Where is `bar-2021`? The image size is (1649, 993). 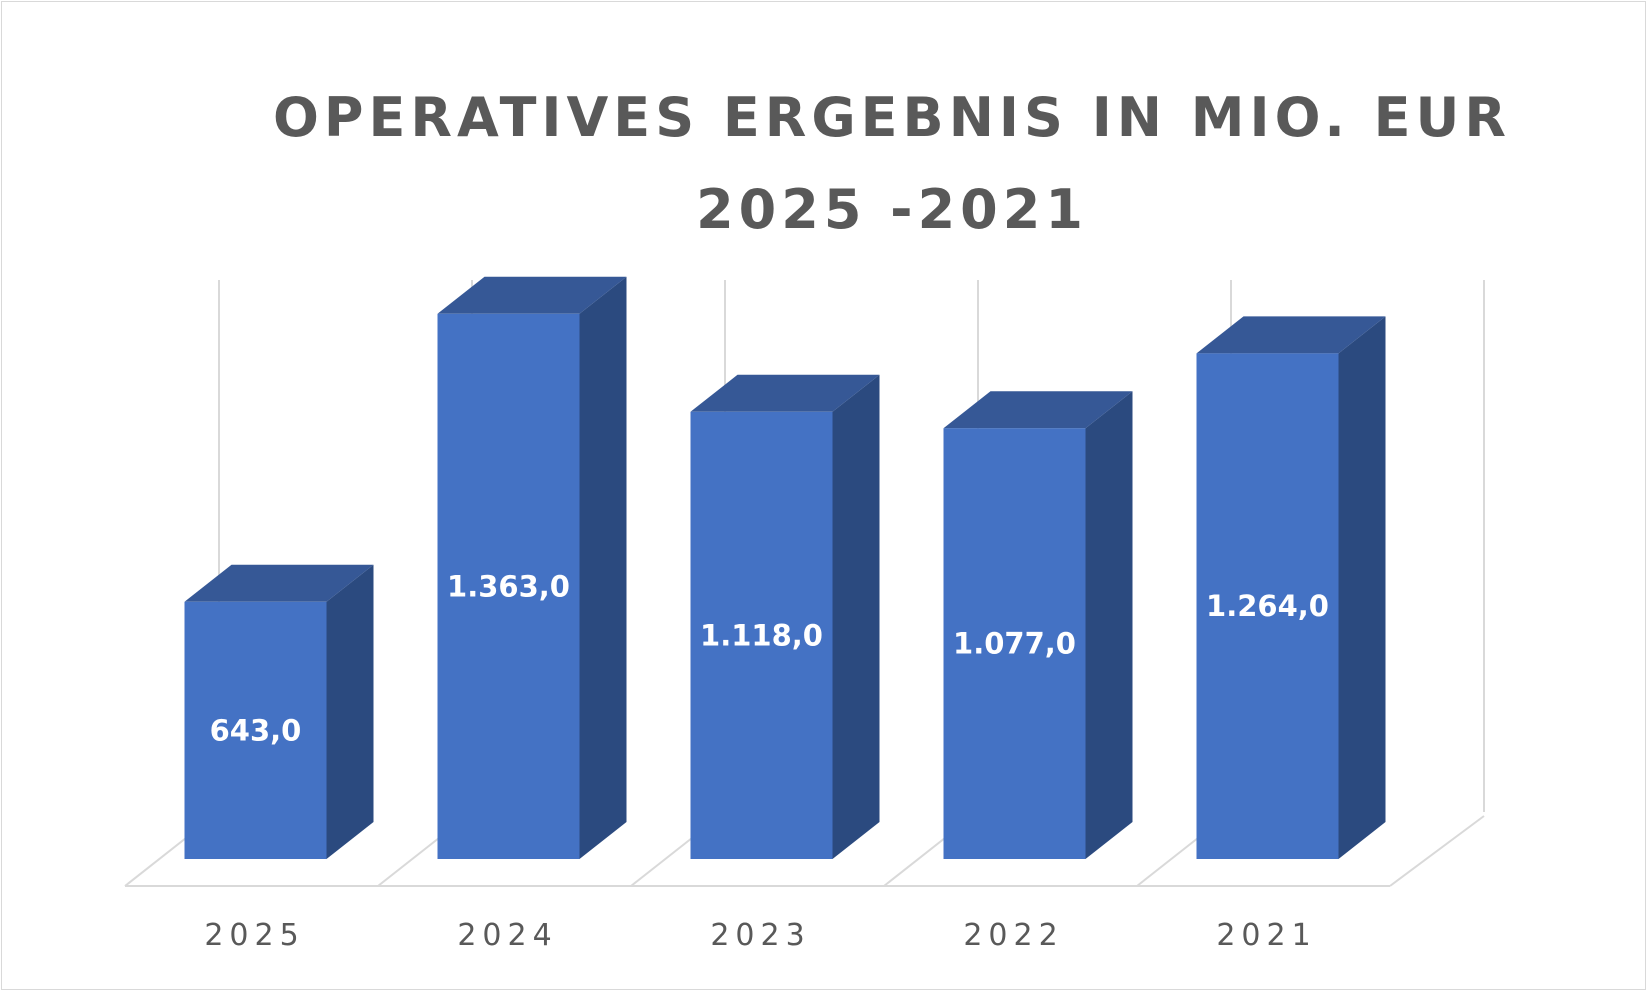 bar-2021 is located at coordinates (1291, 587).